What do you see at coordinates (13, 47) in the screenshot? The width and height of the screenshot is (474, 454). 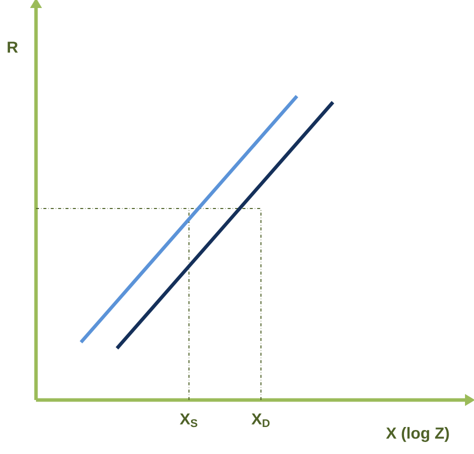 I see `y-axis-title: R` at bounding box center [13, 47].